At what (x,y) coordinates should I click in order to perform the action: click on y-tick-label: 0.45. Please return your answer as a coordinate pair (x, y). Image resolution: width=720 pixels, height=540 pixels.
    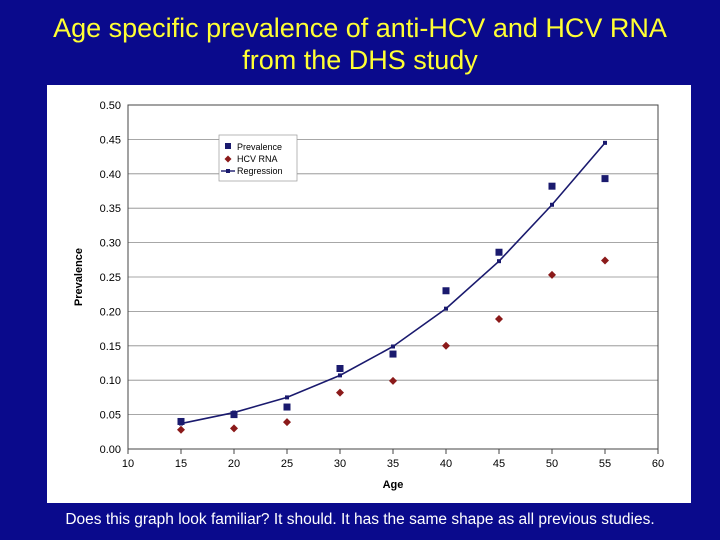
    Looking at the image, I should click on (110, 140).